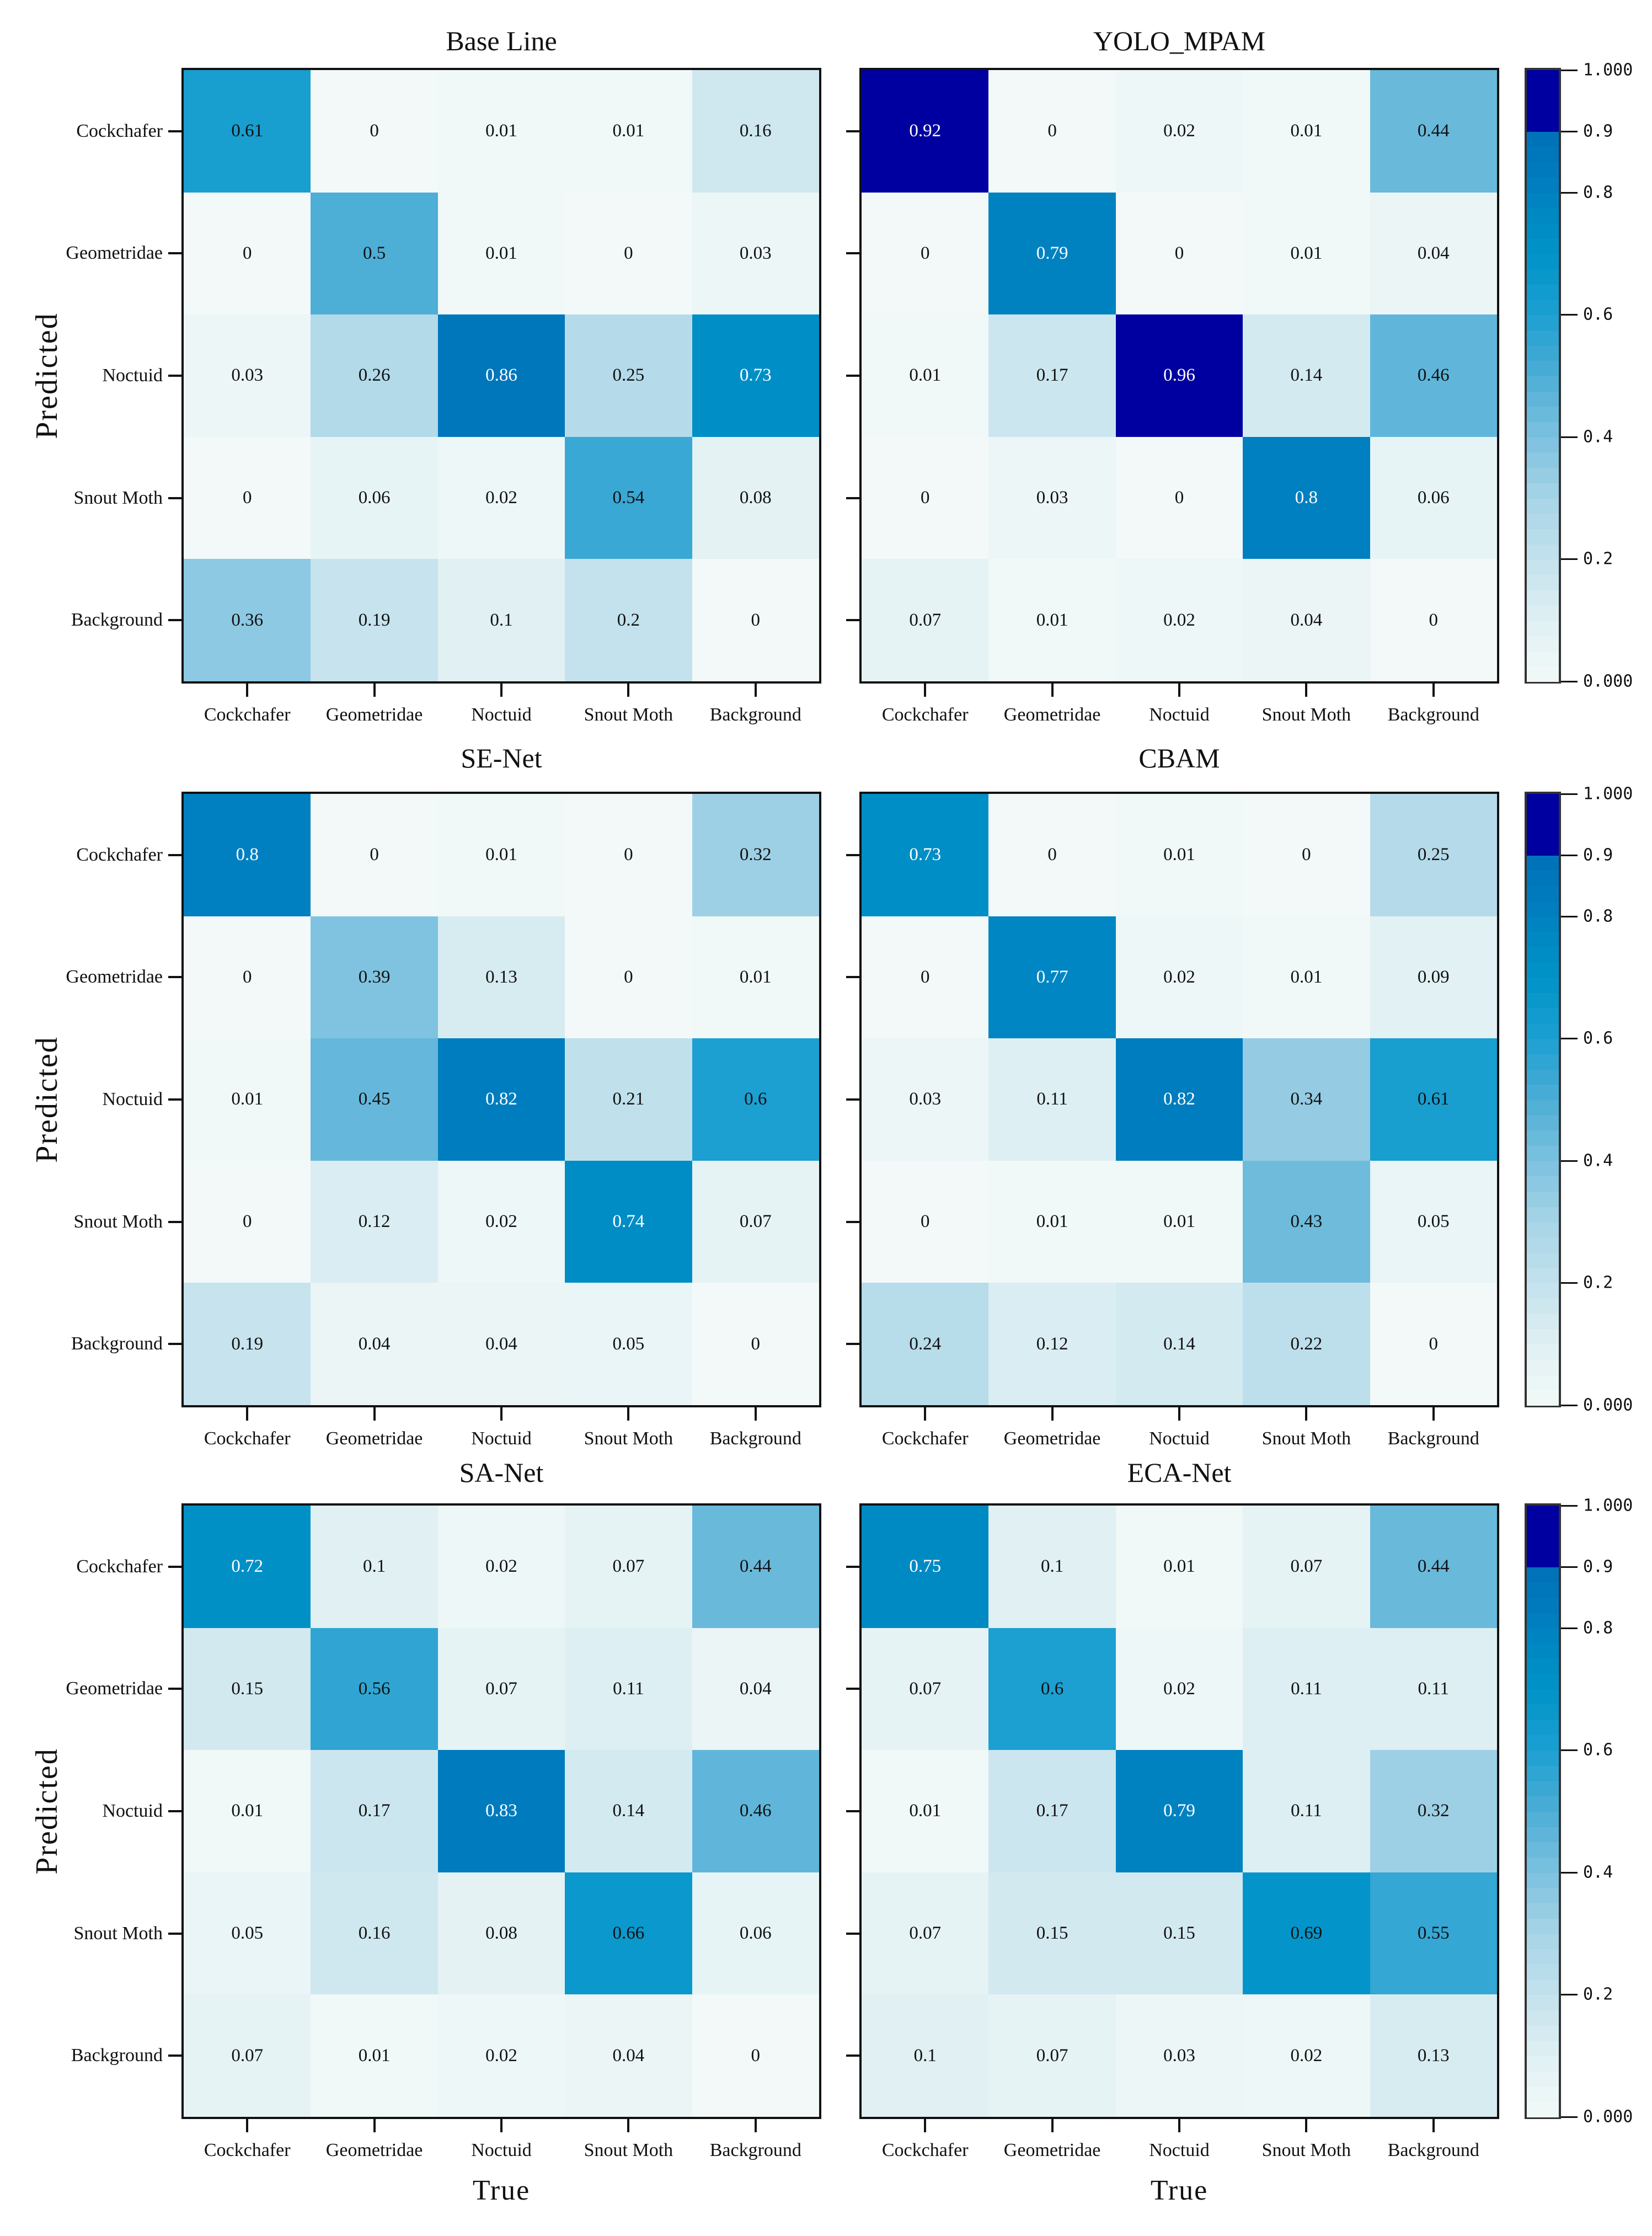 This screenshot has width=1652, height=2236. What do you see at coordinates (1179, 1472) in the screenshot?
I see `chart-title: ECA-Net` at bounding box center [1179, 1472].